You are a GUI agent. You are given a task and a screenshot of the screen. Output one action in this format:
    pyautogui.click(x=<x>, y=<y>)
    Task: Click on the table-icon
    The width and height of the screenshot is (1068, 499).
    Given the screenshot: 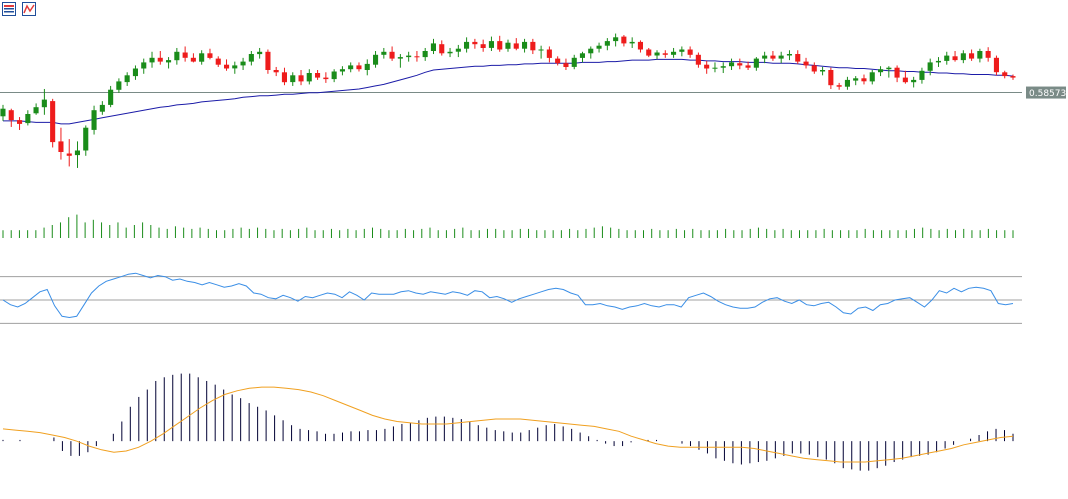 What is the action you would take?
    pyautogui.click(x=9, y=9)
    